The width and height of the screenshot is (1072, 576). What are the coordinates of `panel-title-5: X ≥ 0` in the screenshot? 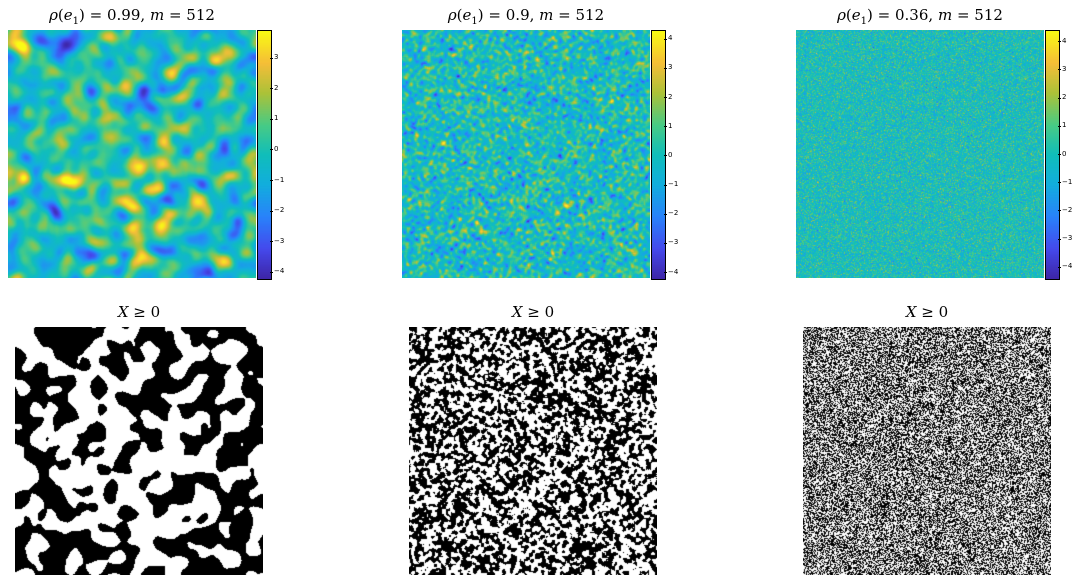 It's located at (533, 312).